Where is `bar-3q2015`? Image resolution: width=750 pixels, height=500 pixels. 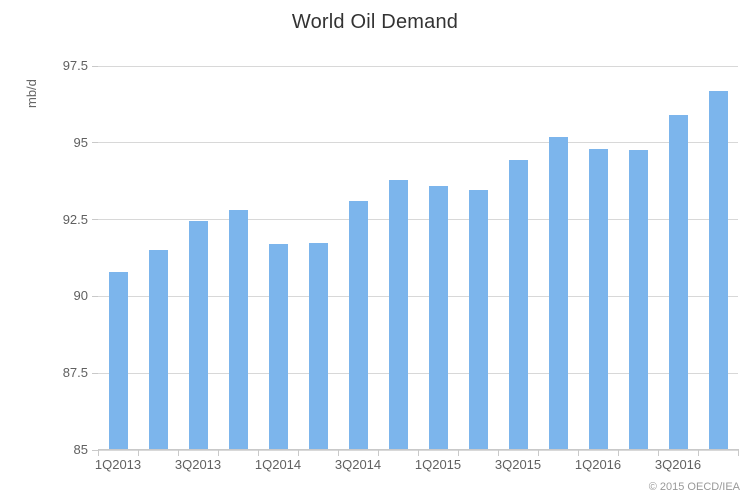
bar-3q2015 is located at coordinates (518, 304).